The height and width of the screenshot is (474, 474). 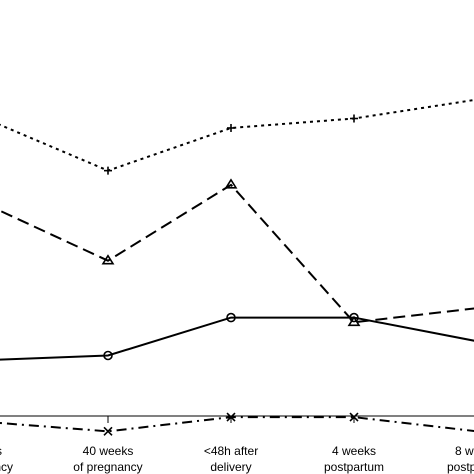 I want to click on x-tick-label: weeks pregnancy, so click(x=6, y=459).